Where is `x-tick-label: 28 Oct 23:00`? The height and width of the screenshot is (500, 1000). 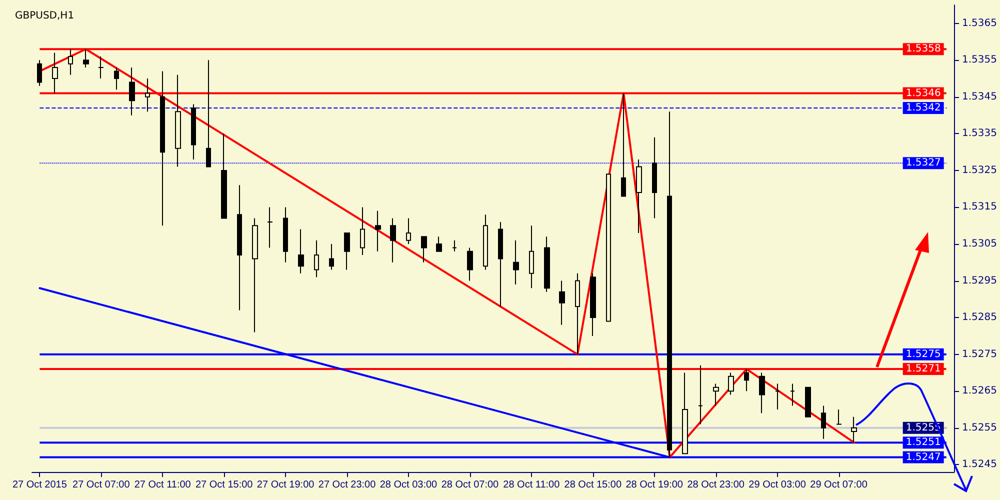 x-tick-label: 28 Oct 23:00 is located at coordinates (716, 485).